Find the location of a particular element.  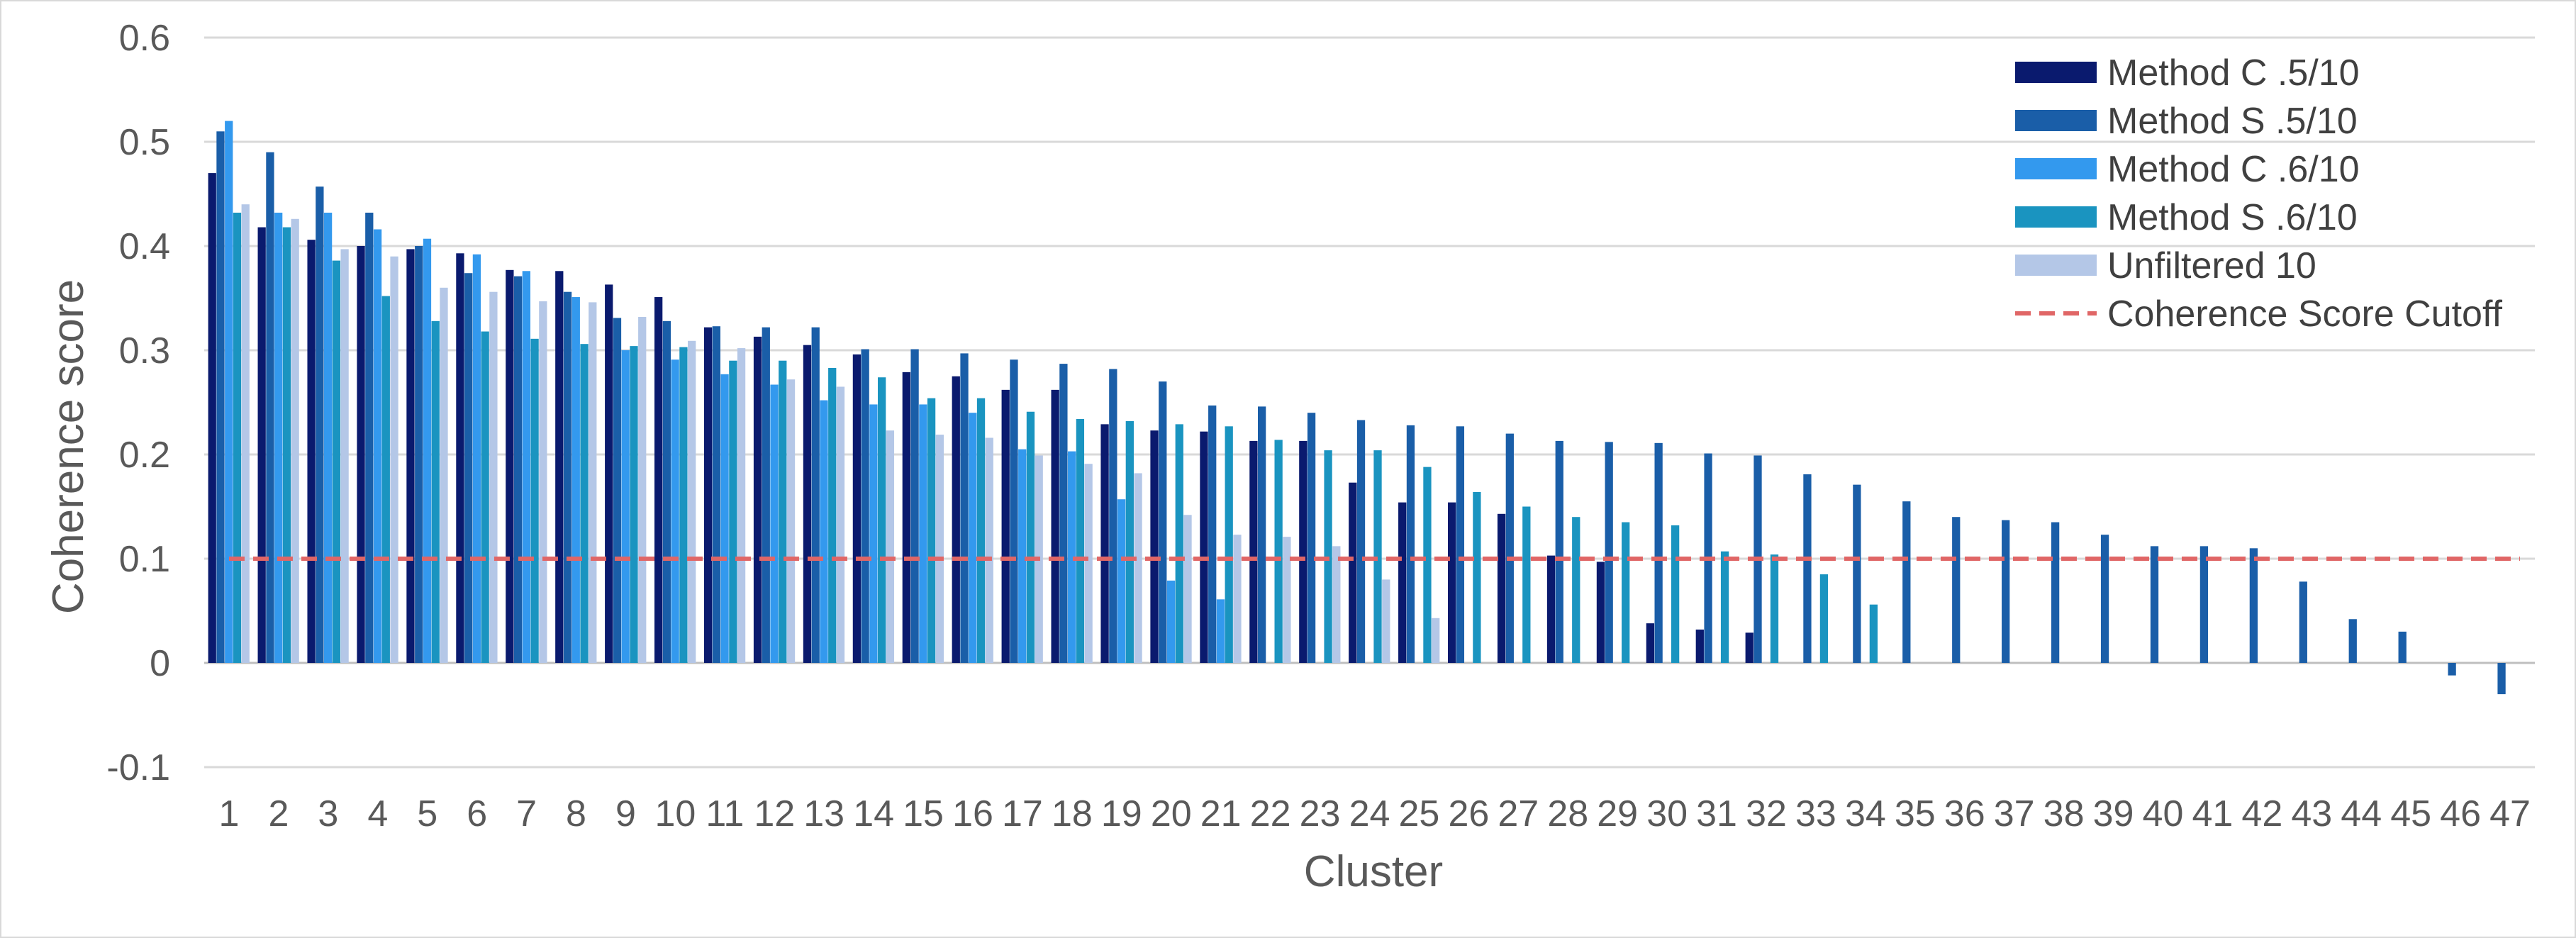

y-tick-label: 0.3 is located at coordinates (144, 351).